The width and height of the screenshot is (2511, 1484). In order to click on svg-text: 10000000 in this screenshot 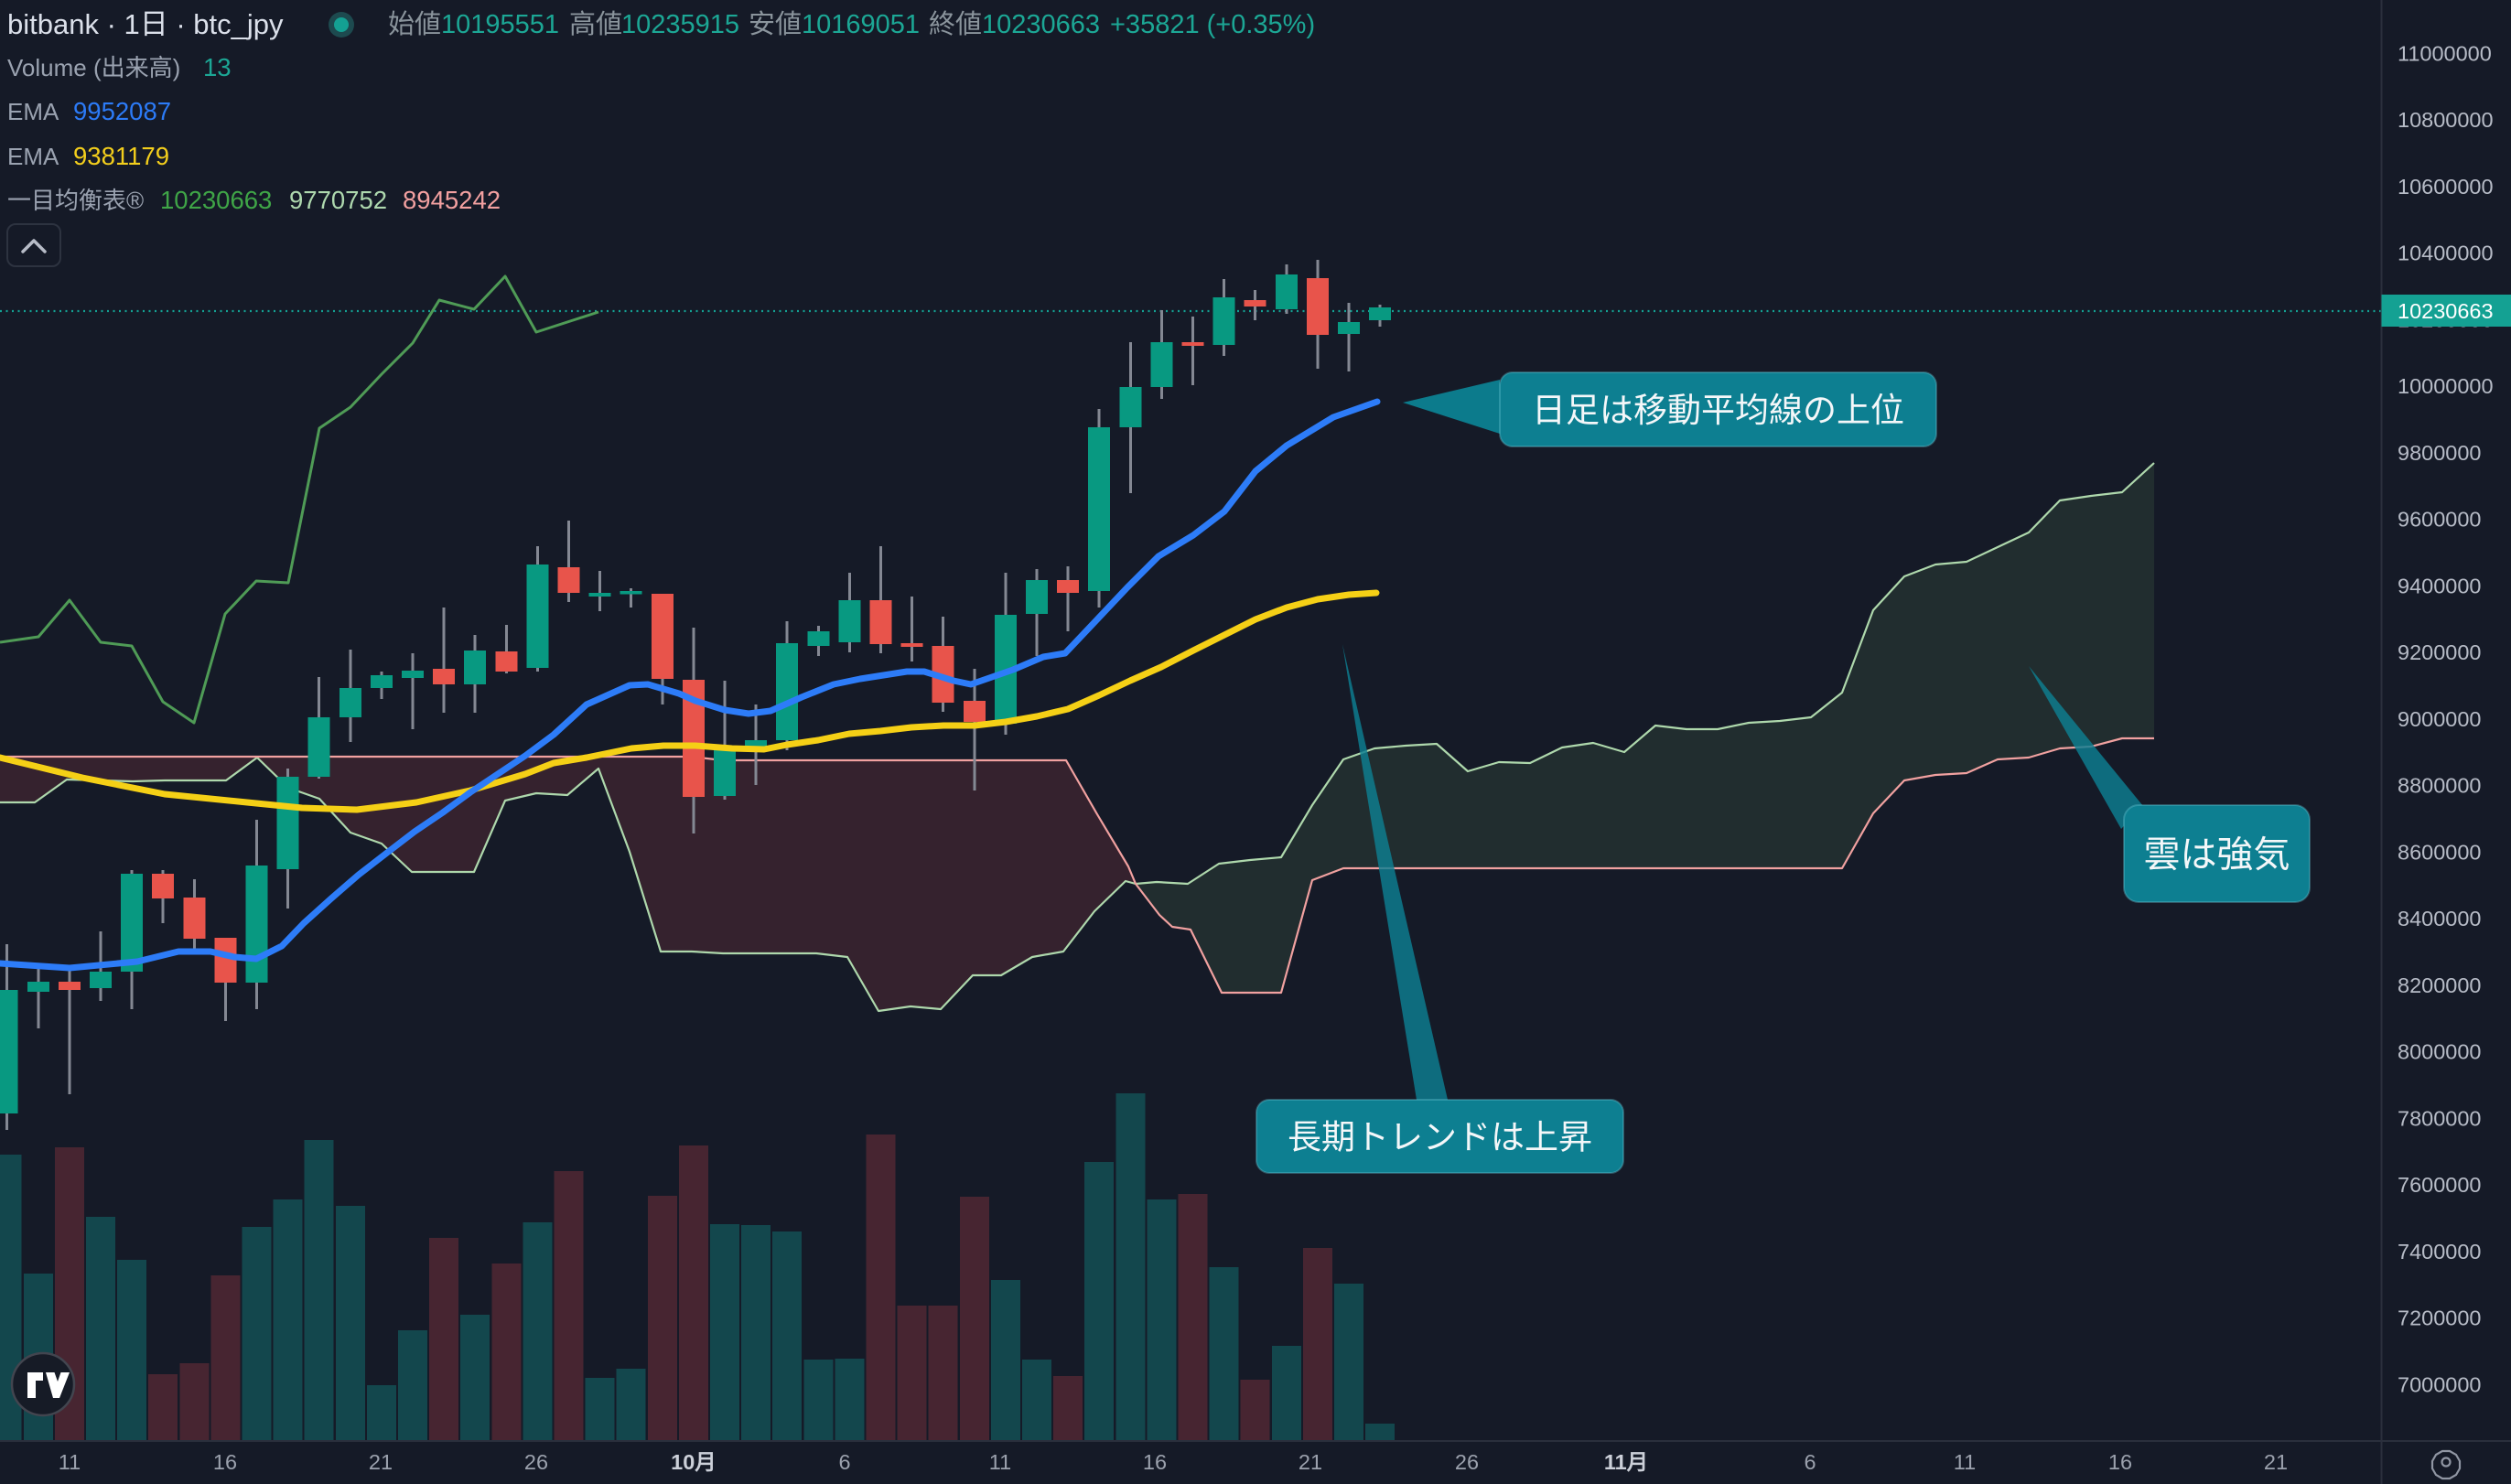, I will do `click(2446, 386)`.